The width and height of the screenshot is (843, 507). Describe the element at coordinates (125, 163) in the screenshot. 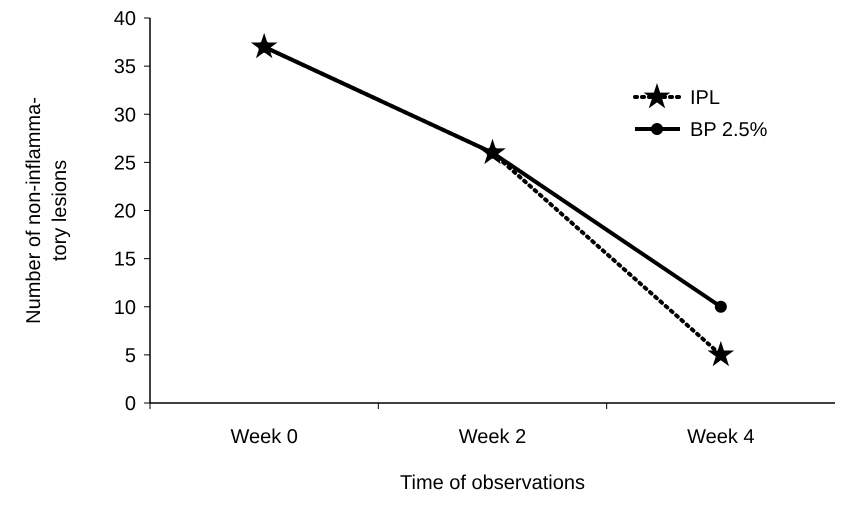

I see `y-tick-label: 25` at that location.